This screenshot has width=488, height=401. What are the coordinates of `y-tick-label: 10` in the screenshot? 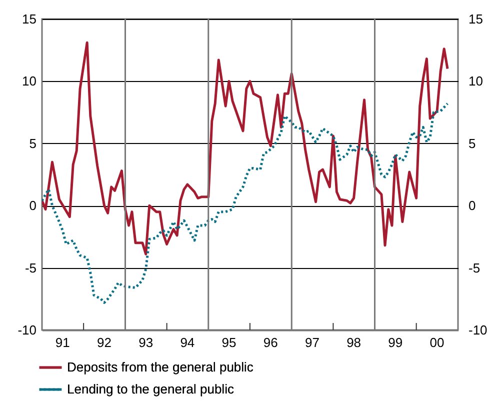 It's located at (29, 81).